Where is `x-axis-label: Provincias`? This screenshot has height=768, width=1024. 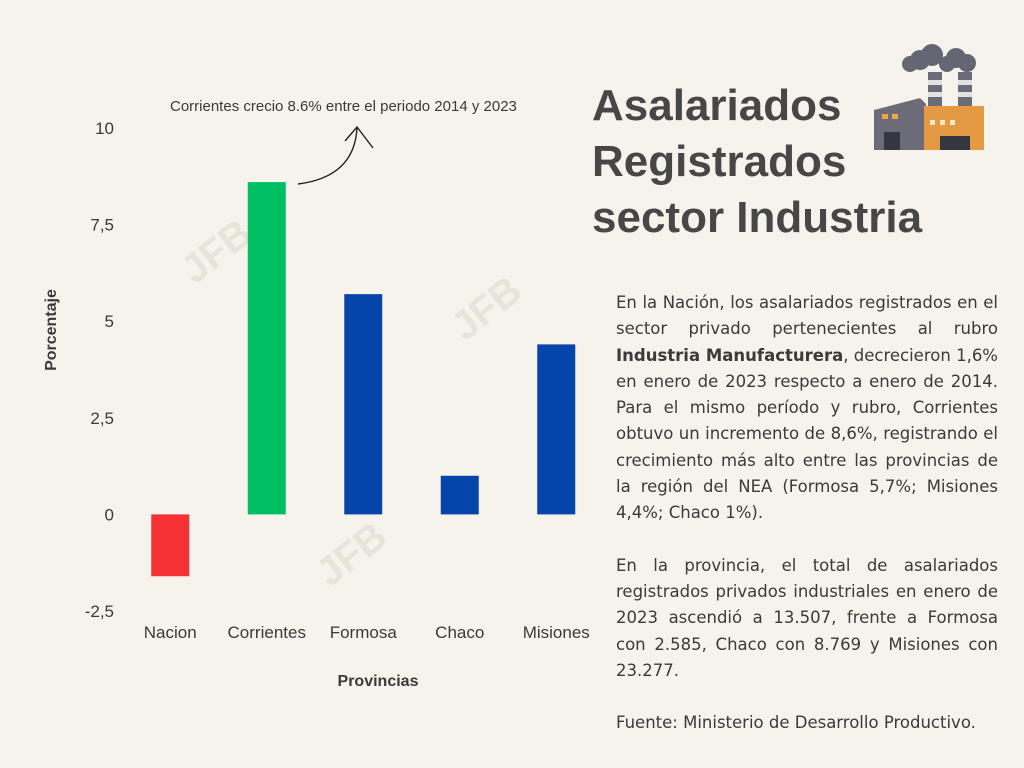 x-axis-label: Provincias is located at coordinates (378, 681).